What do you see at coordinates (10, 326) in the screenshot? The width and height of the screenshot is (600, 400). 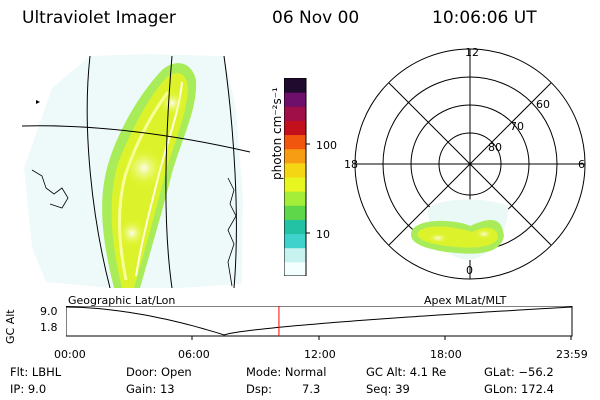 I see `alt-plot-ylabel: GC Alt` at bounding box center [10, 326].